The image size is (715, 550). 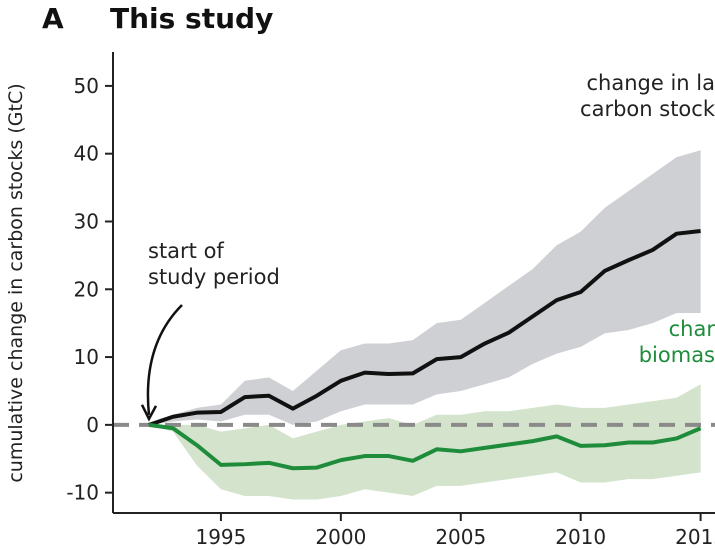 I want to click on x-tick-label: 2000, so click(x=340, y=537).